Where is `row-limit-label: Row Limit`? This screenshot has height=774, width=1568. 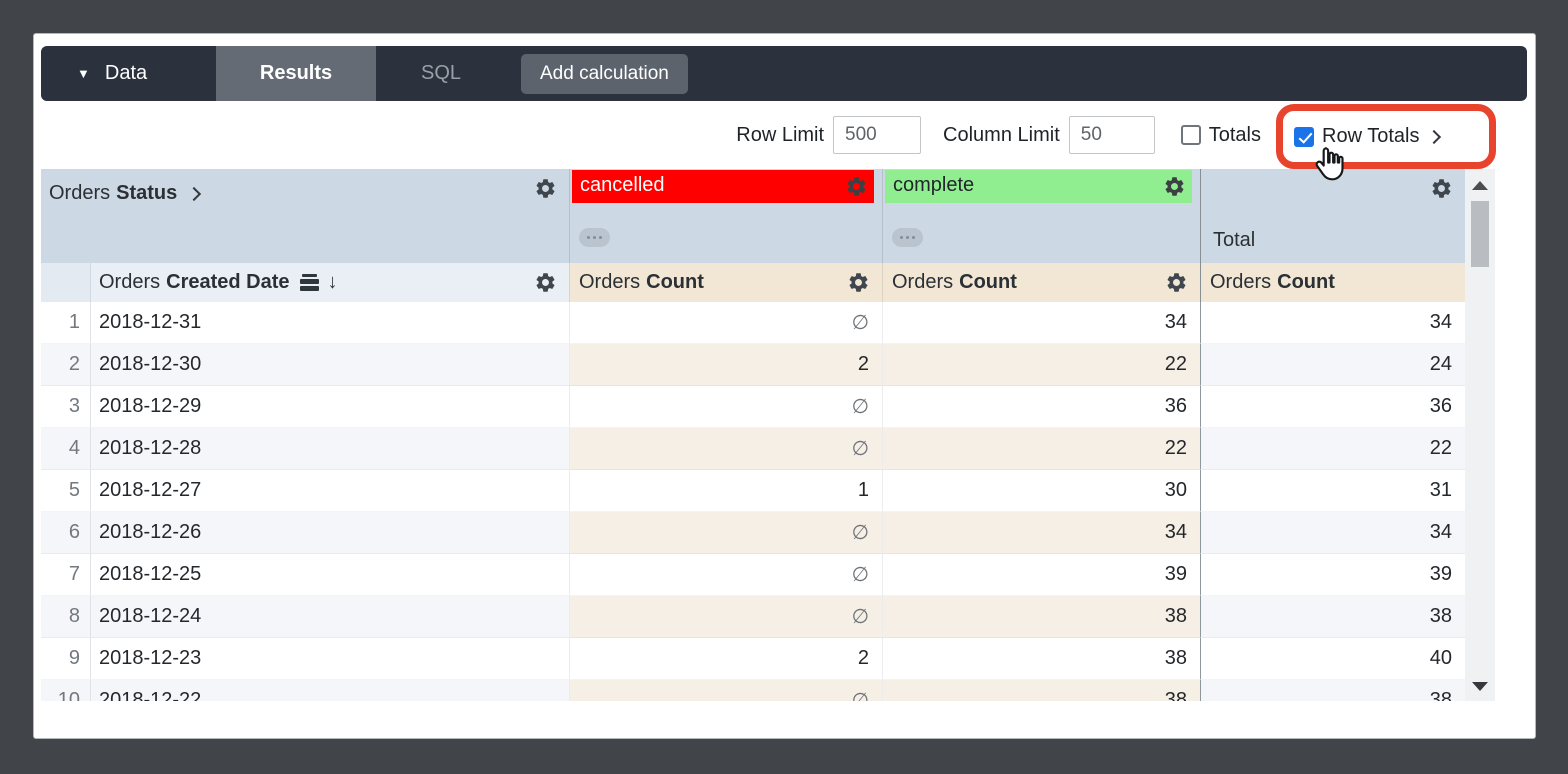 row-limit-label: Row Limit is located at coordinates (780, 134).